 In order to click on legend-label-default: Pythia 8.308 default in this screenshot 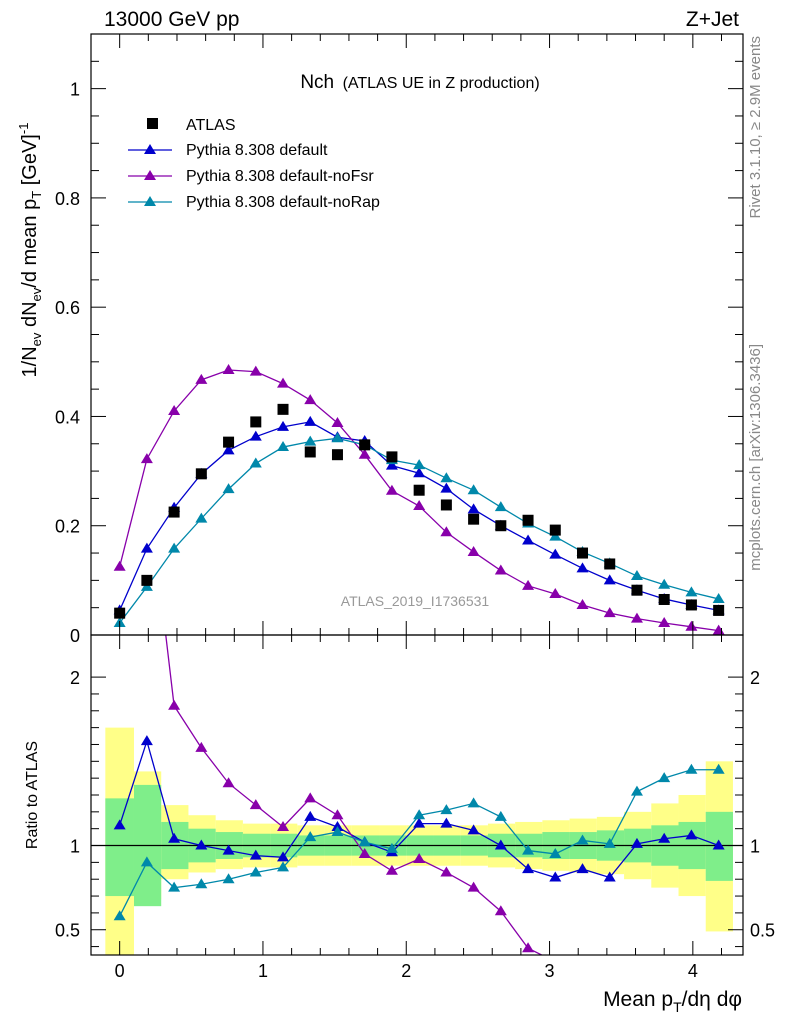, I will do `click(257, 150)`.